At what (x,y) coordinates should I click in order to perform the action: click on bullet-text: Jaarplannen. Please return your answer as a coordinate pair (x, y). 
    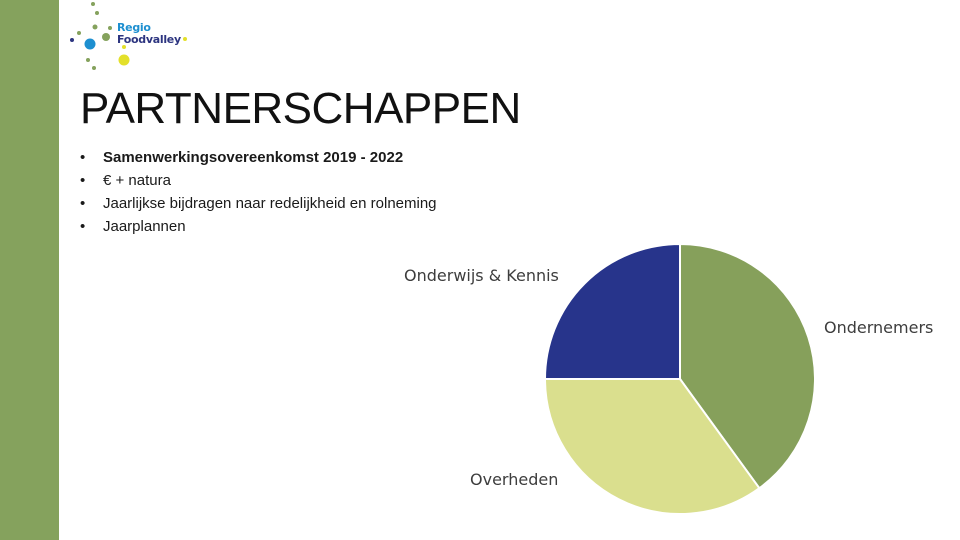
    Looking at the image, I should click on (144, 226).